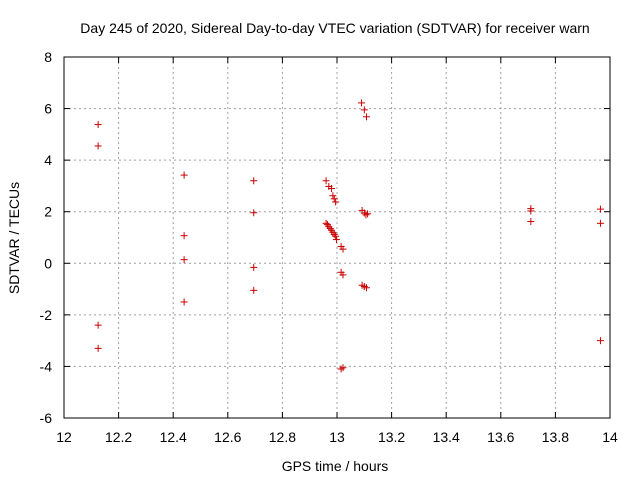  Describe the element at coordinates (46, 366) in the screenshot. I see `y-tick-label: -4` at that location.